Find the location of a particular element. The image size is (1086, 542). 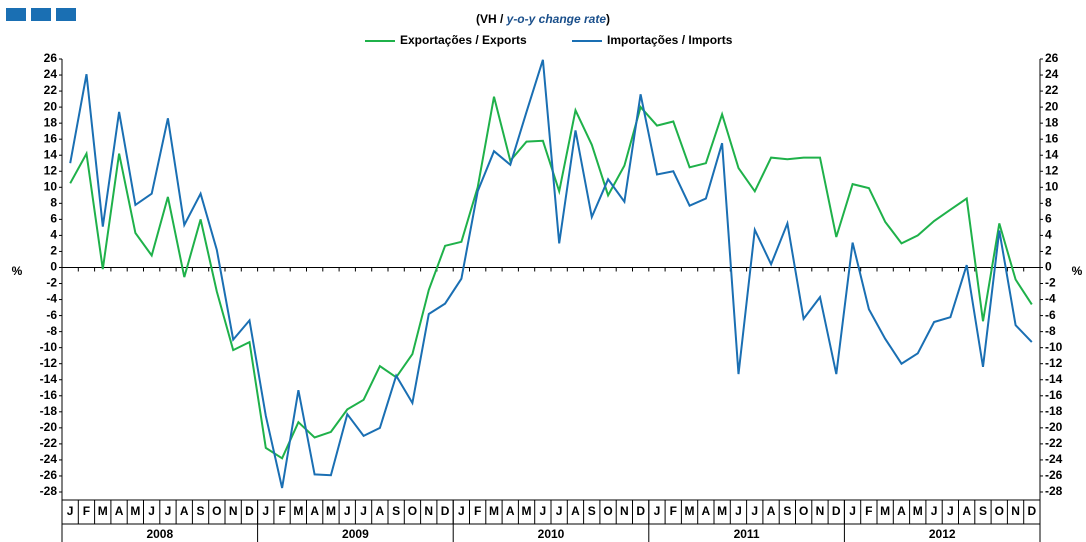

y2-axis-label: % is located at coordinates (1077, 271).